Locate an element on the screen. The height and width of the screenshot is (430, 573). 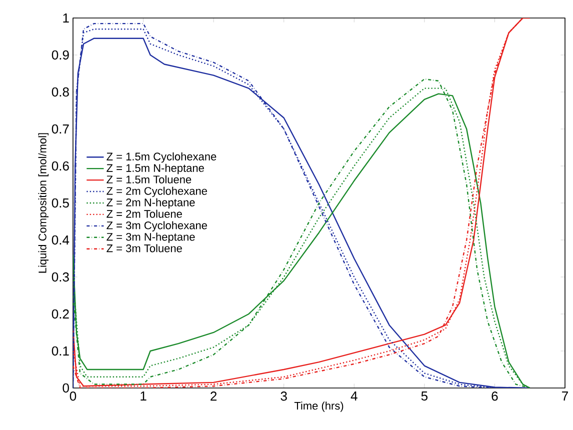
legend-label: Z = 3m Cyclohexane is located at coordinates (156, 226).